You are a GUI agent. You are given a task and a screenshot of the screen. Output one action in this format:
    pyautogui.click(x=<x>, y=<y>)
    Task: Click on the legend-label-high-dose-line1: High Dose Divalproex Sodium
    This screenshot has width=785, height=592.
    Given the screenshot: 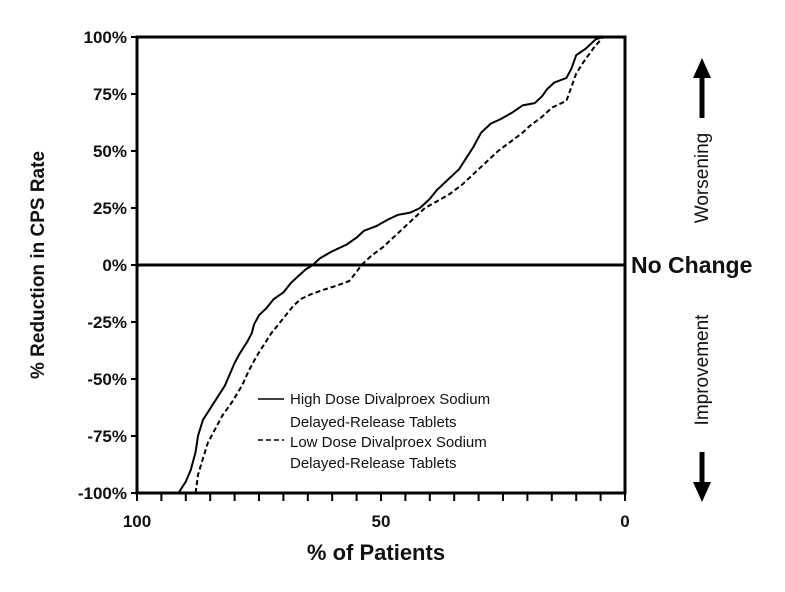 What is the action you would take?
    pyautogui.click(x=390, y=399)
    